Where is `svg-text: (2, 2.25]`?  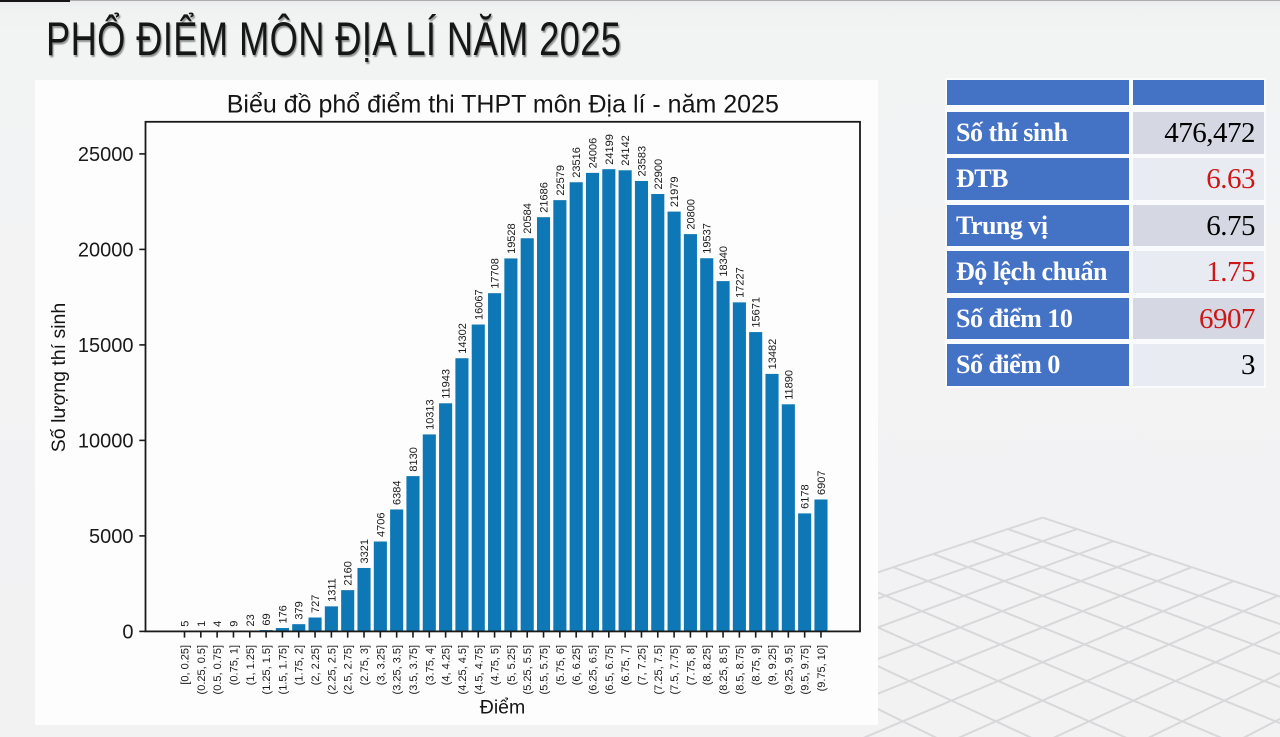
svg-text: (2, 2.25] is located at coordinates (316, 665).